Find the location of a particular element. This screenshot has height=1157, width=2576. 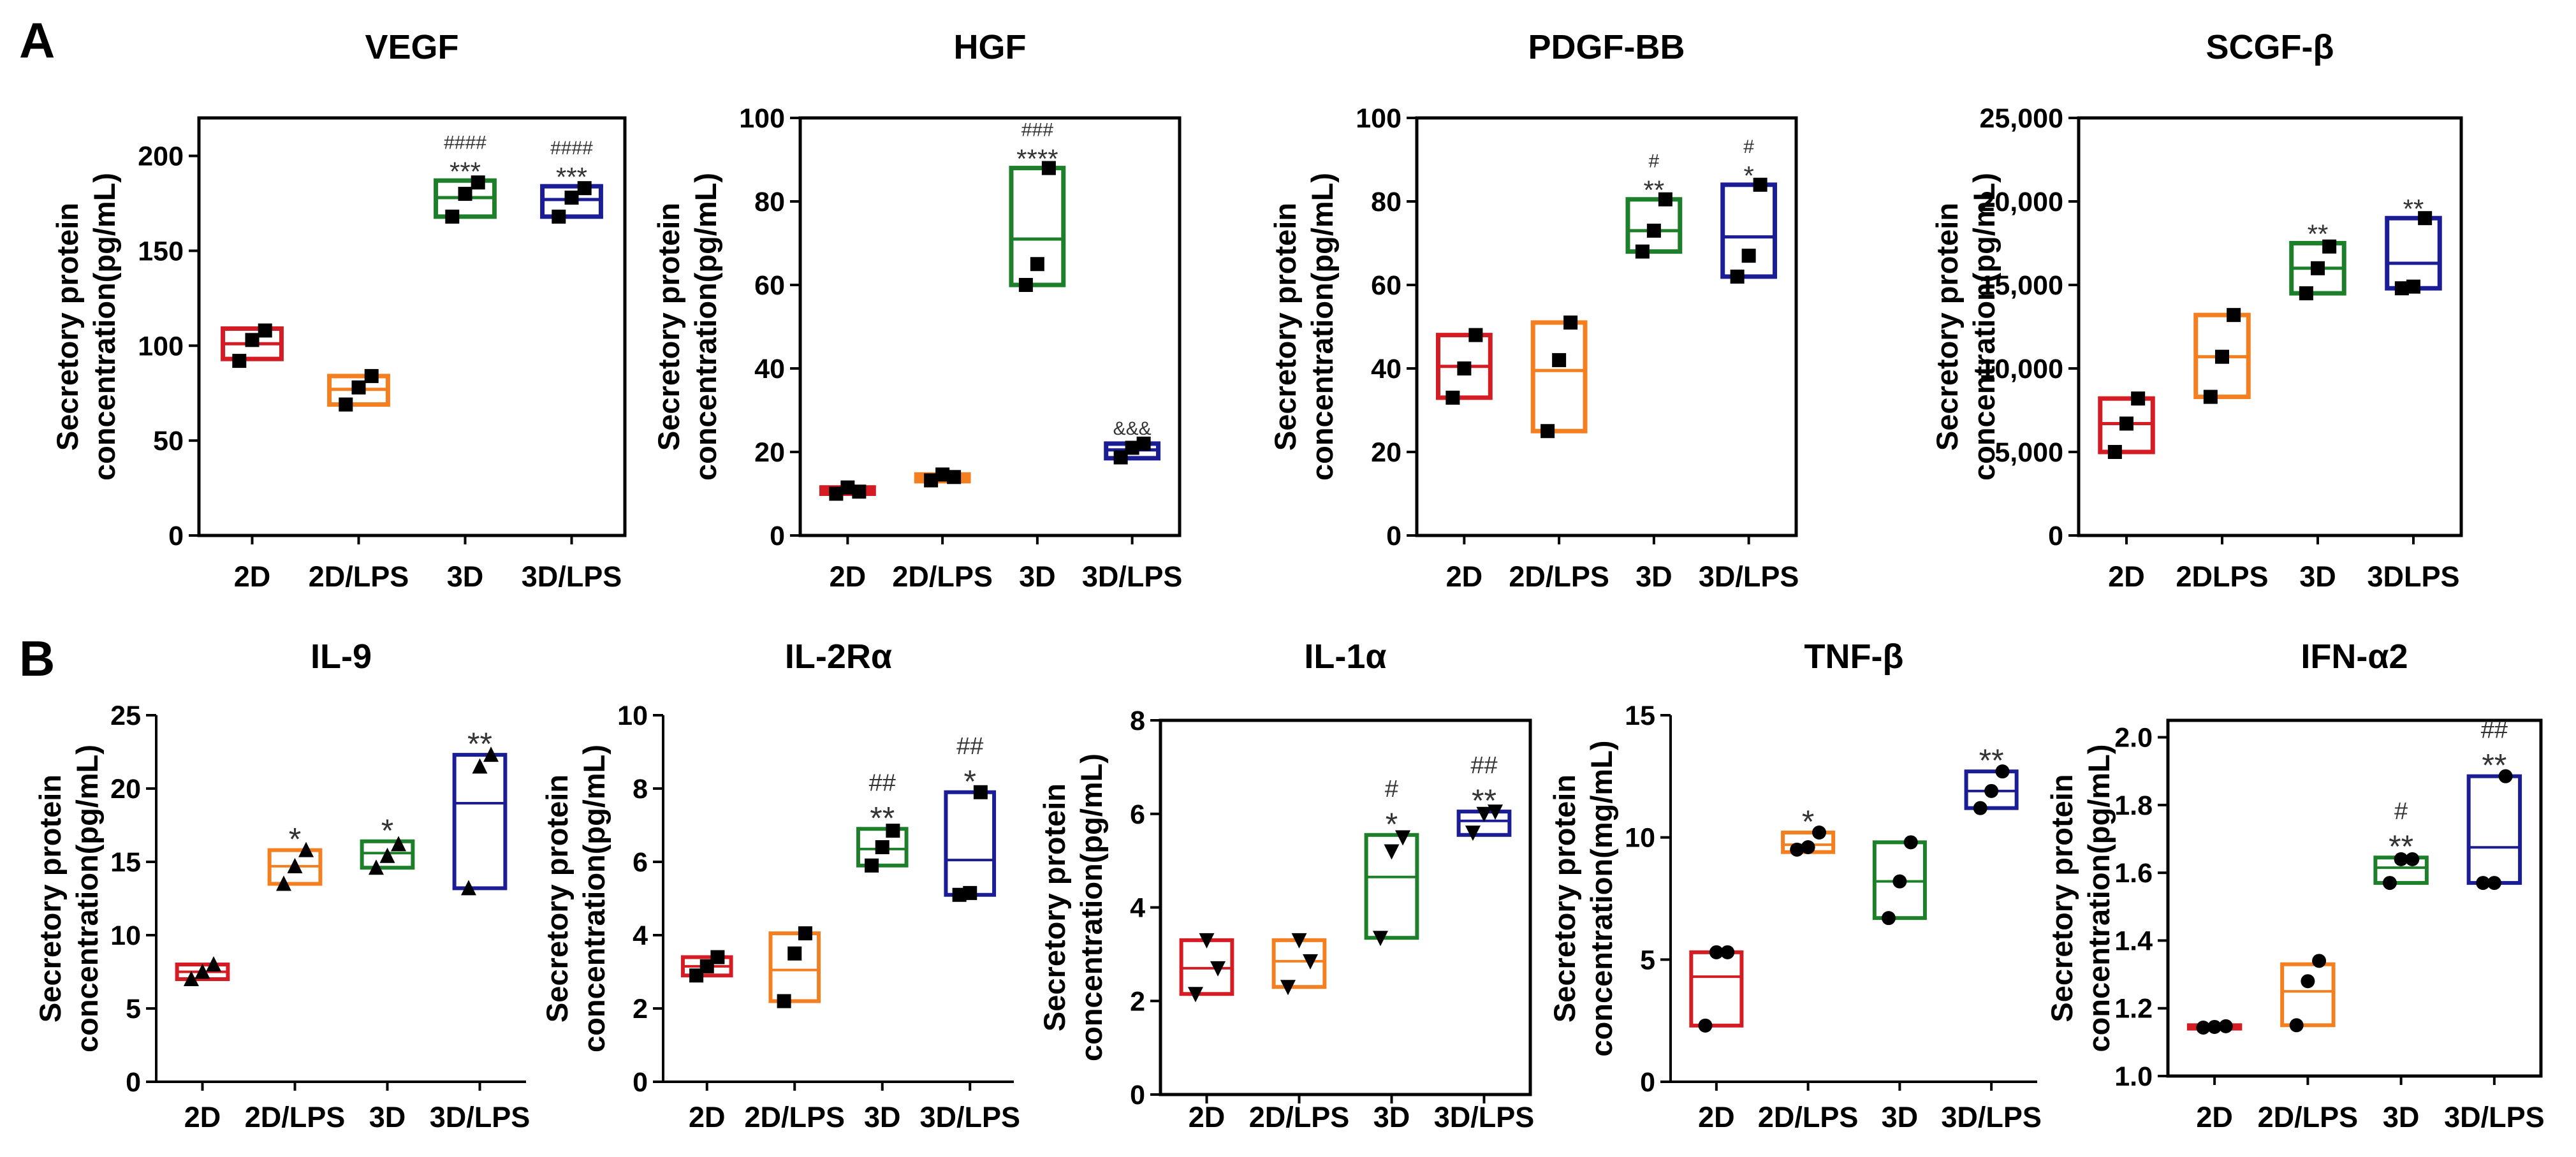

chart-title: PDGF-BB is located at coordinates (1606, 47).